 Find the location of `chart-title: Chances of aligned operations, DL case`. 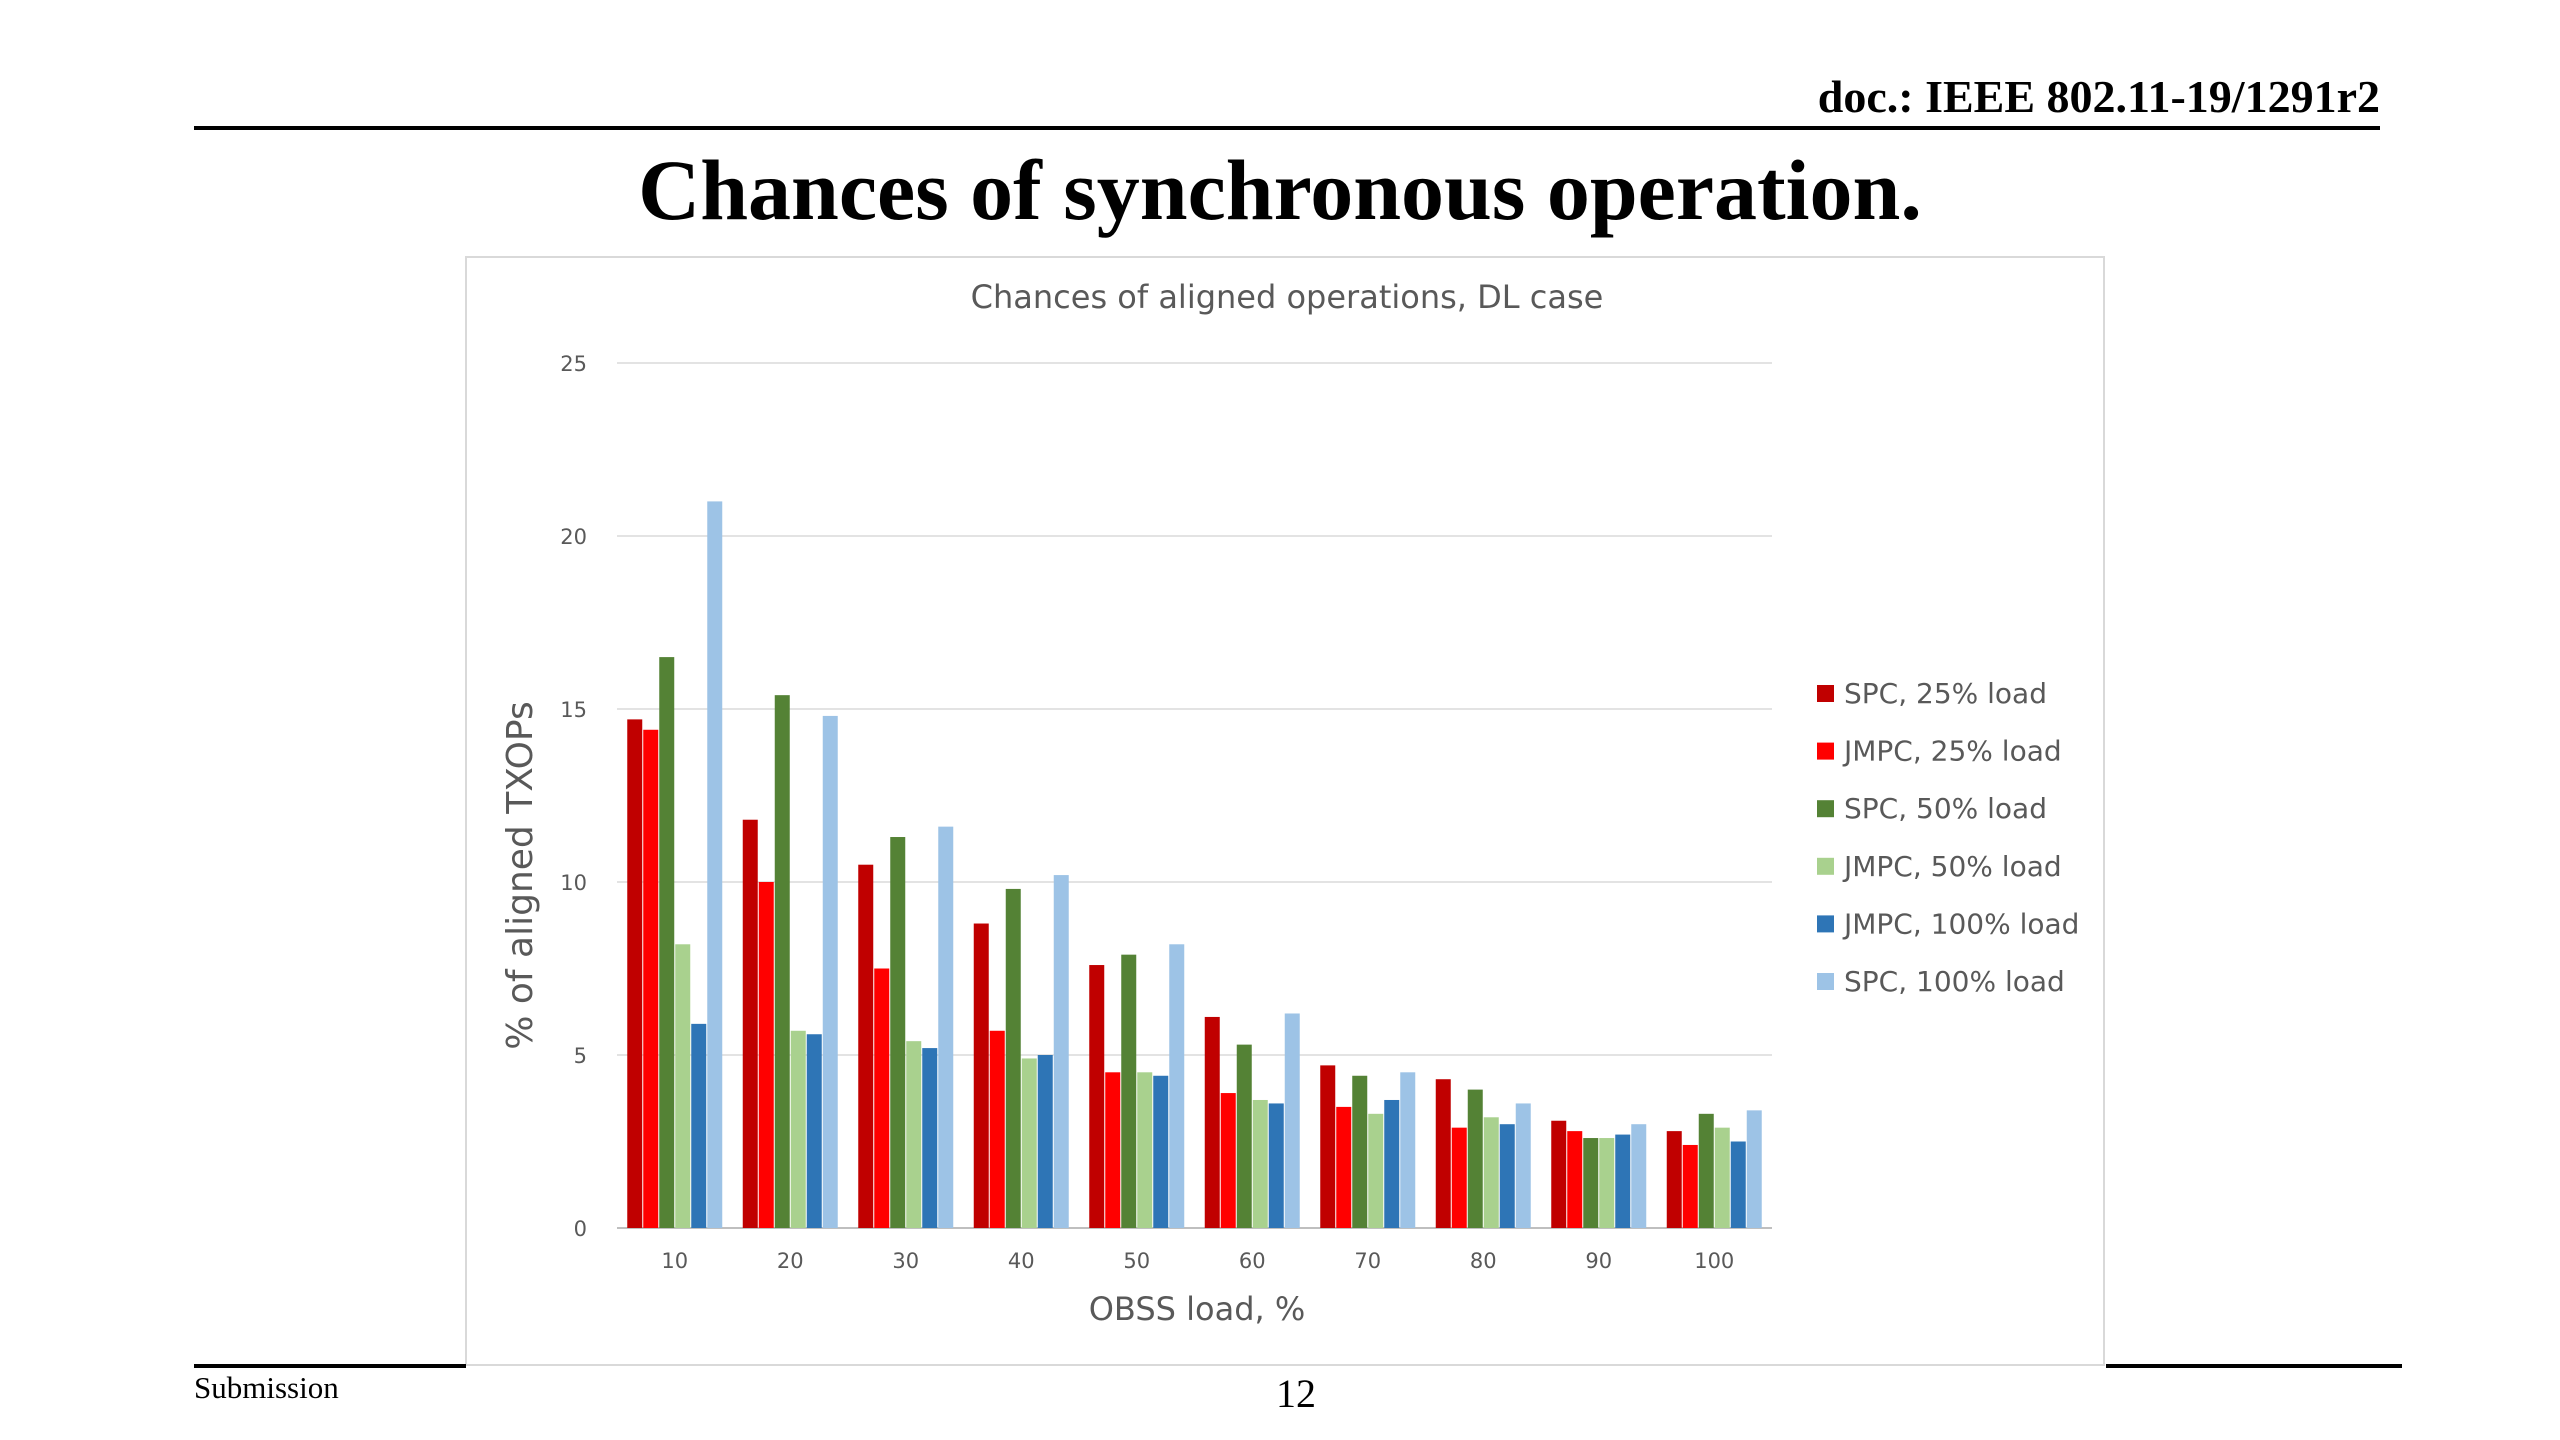

chart-title: Chances of aligned operations, DL case is located at coordinates (1287, 297).